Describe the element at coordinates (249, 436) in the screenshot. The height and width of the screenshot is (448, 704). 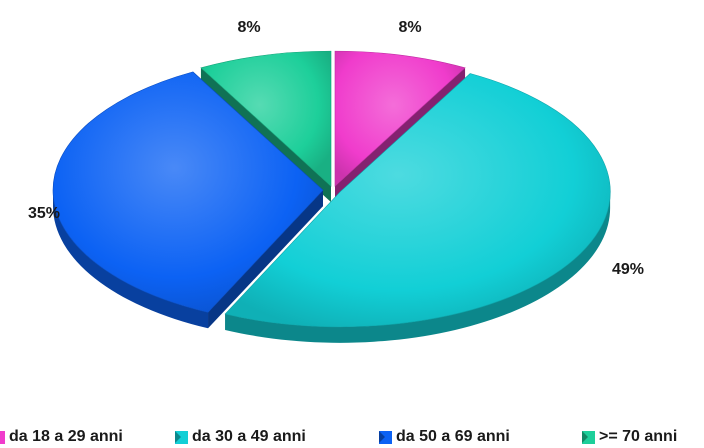
I see `legend-label-30-49: da 30 a 49 anni` at that location.